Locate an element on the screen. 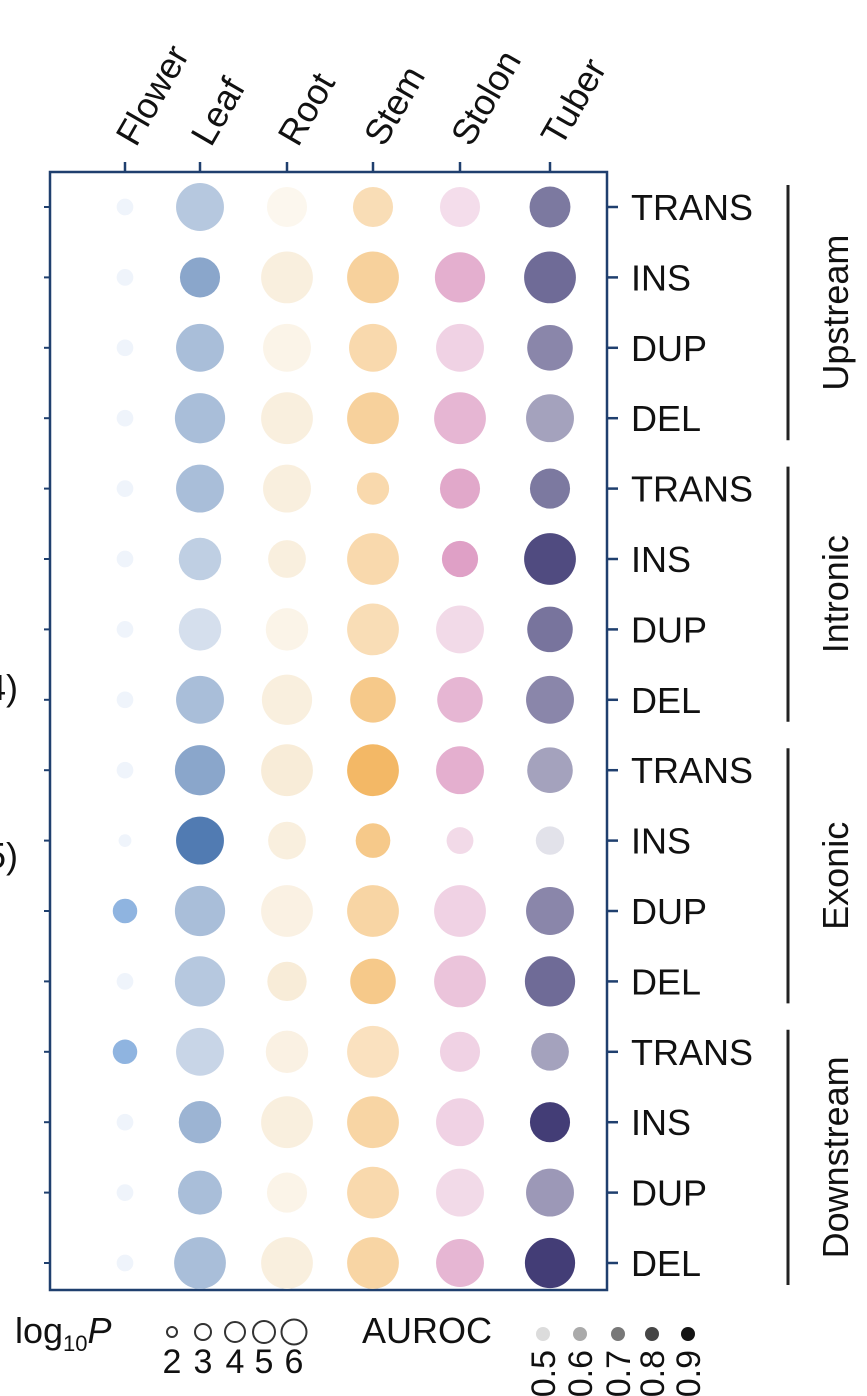  left-fragment-text: 4) is located at coordinates (9, 687).